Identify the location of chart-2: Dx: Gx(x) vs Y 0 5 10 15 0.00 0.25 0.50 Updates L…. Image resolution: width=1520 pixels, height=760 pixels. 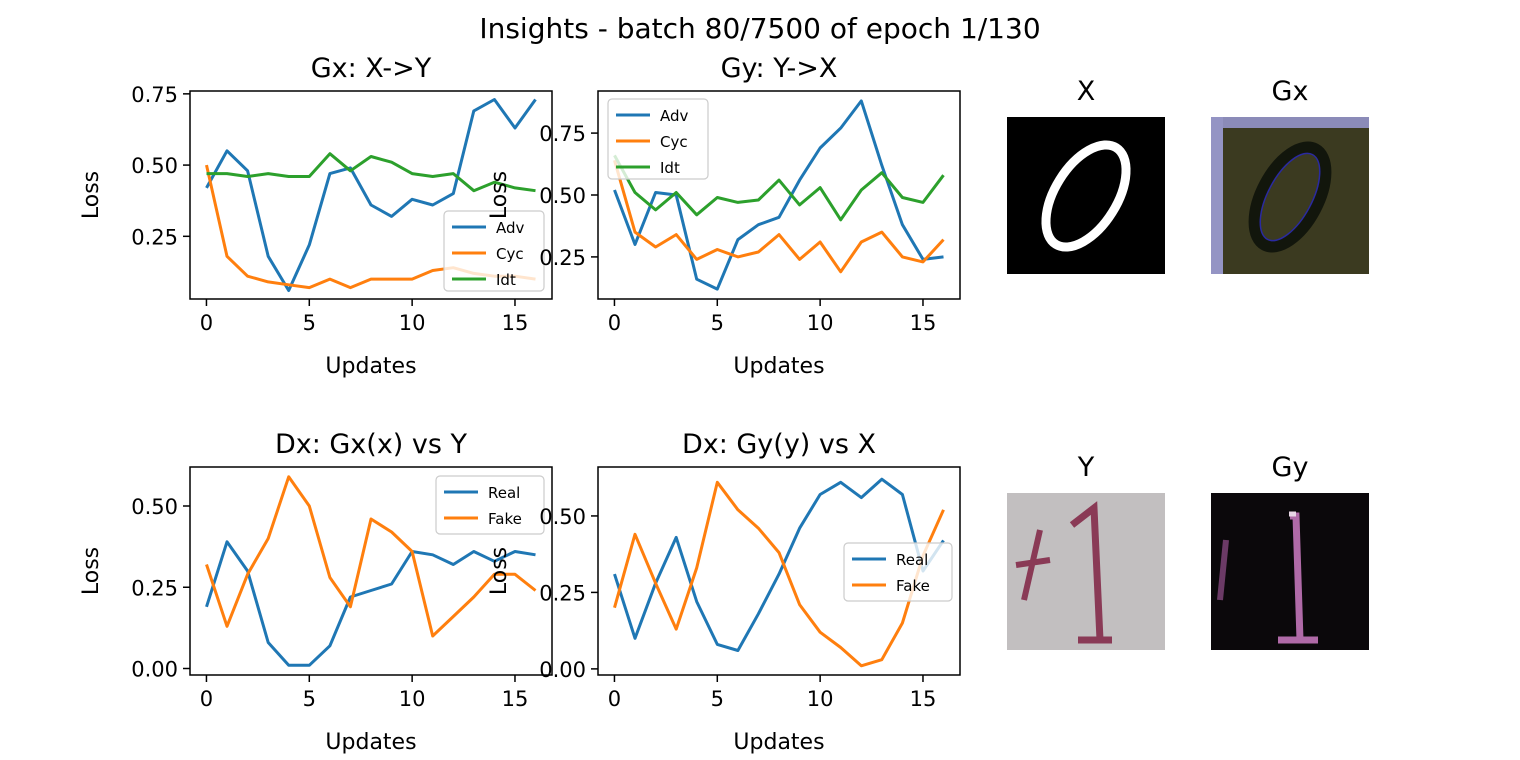
(316, 592).